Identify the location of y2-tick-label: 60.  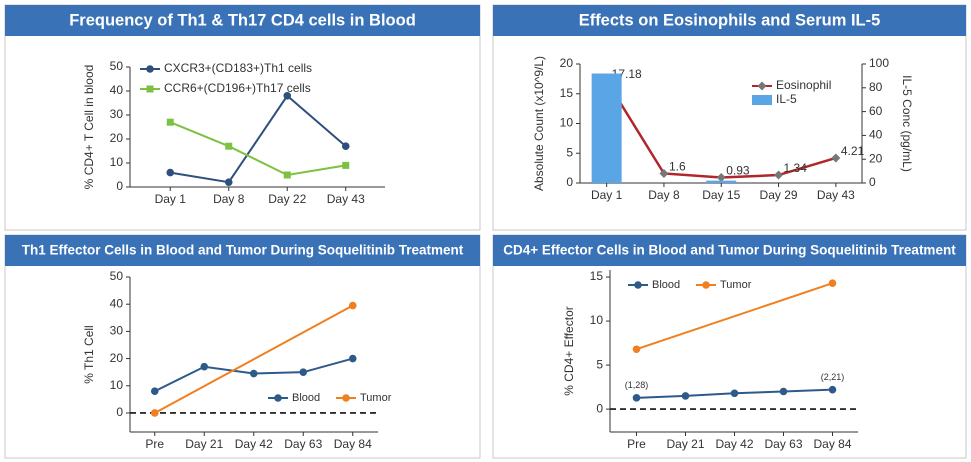
(876, 111).